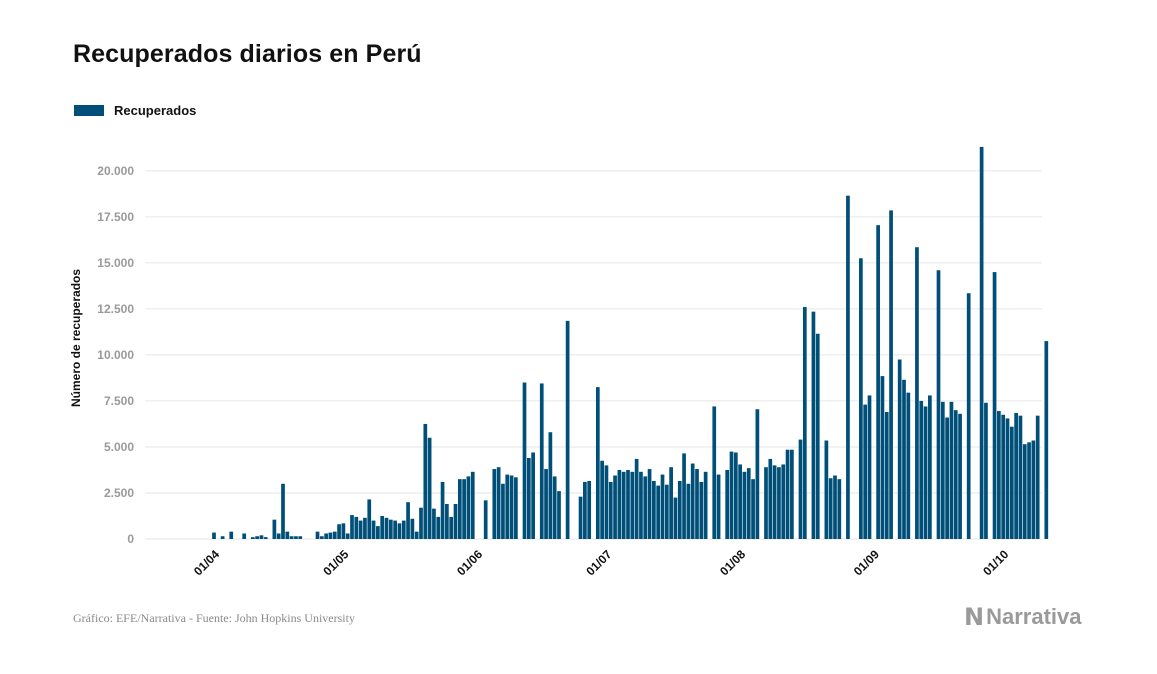  I want to click on y-tick-label: 0, so click(130, 539).